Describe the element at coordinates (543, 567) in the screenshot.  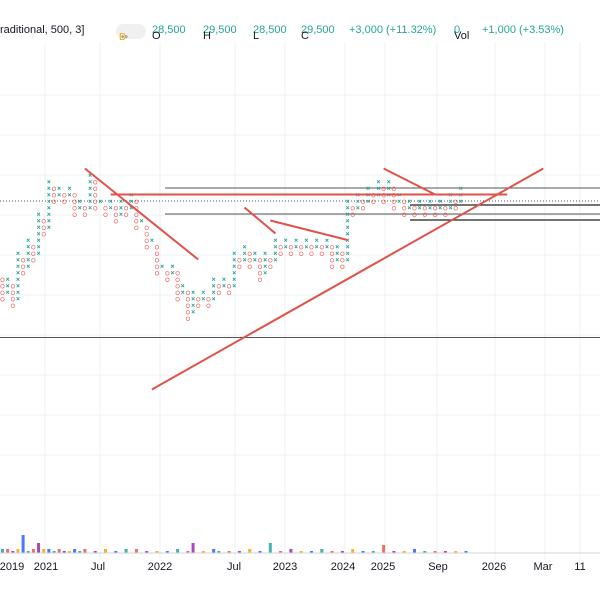
I see `time-axis-label: Mar` at that location.